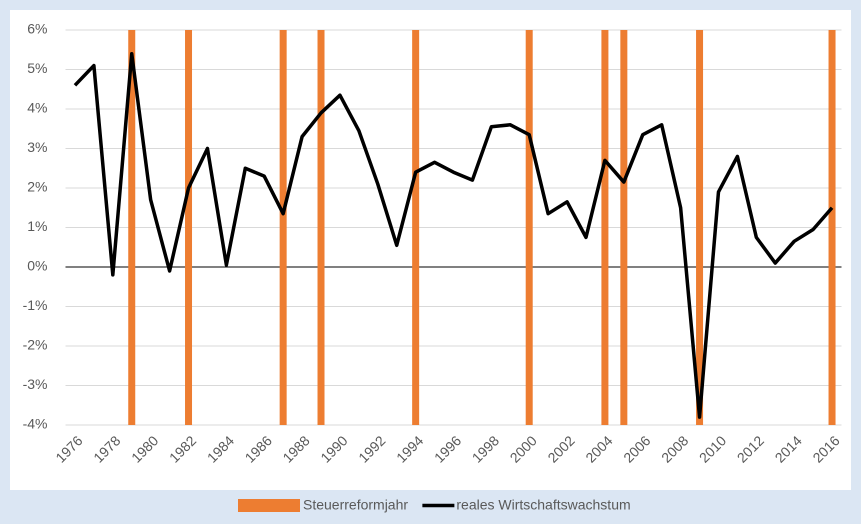 The width and height of the screenshot is (861, 524). I want to click on y-tick-label: 4%, so click(37, 108).